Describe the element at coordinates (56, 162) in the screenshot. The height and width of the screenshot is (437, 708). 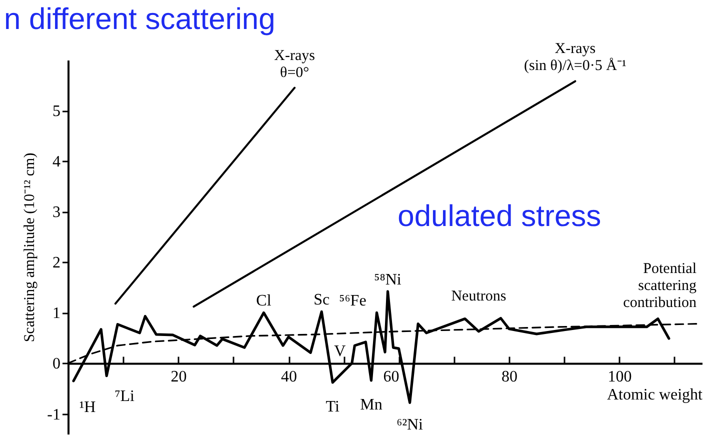
I see `y-tick-label: 4` at that location.